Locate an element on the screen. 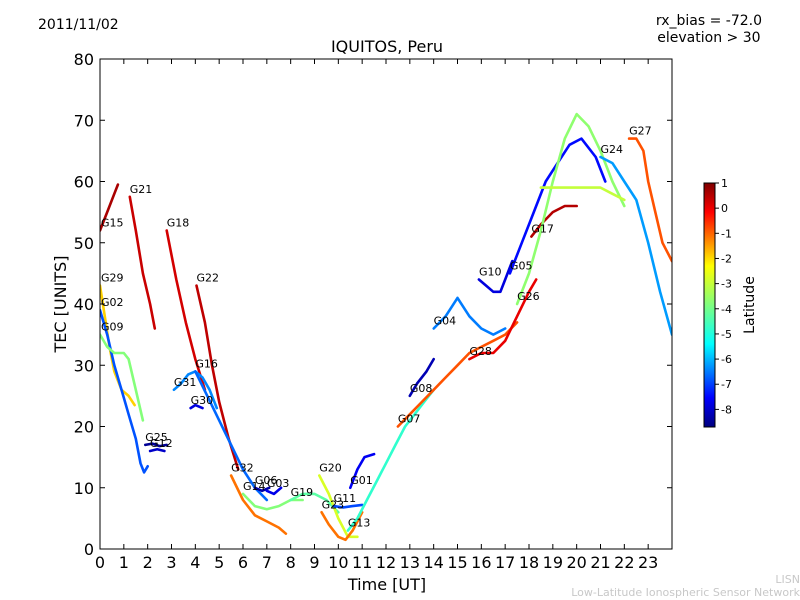 This screenshot has height=600, width=800. x-tick-label: 5 is located at coordinates (219, 562).